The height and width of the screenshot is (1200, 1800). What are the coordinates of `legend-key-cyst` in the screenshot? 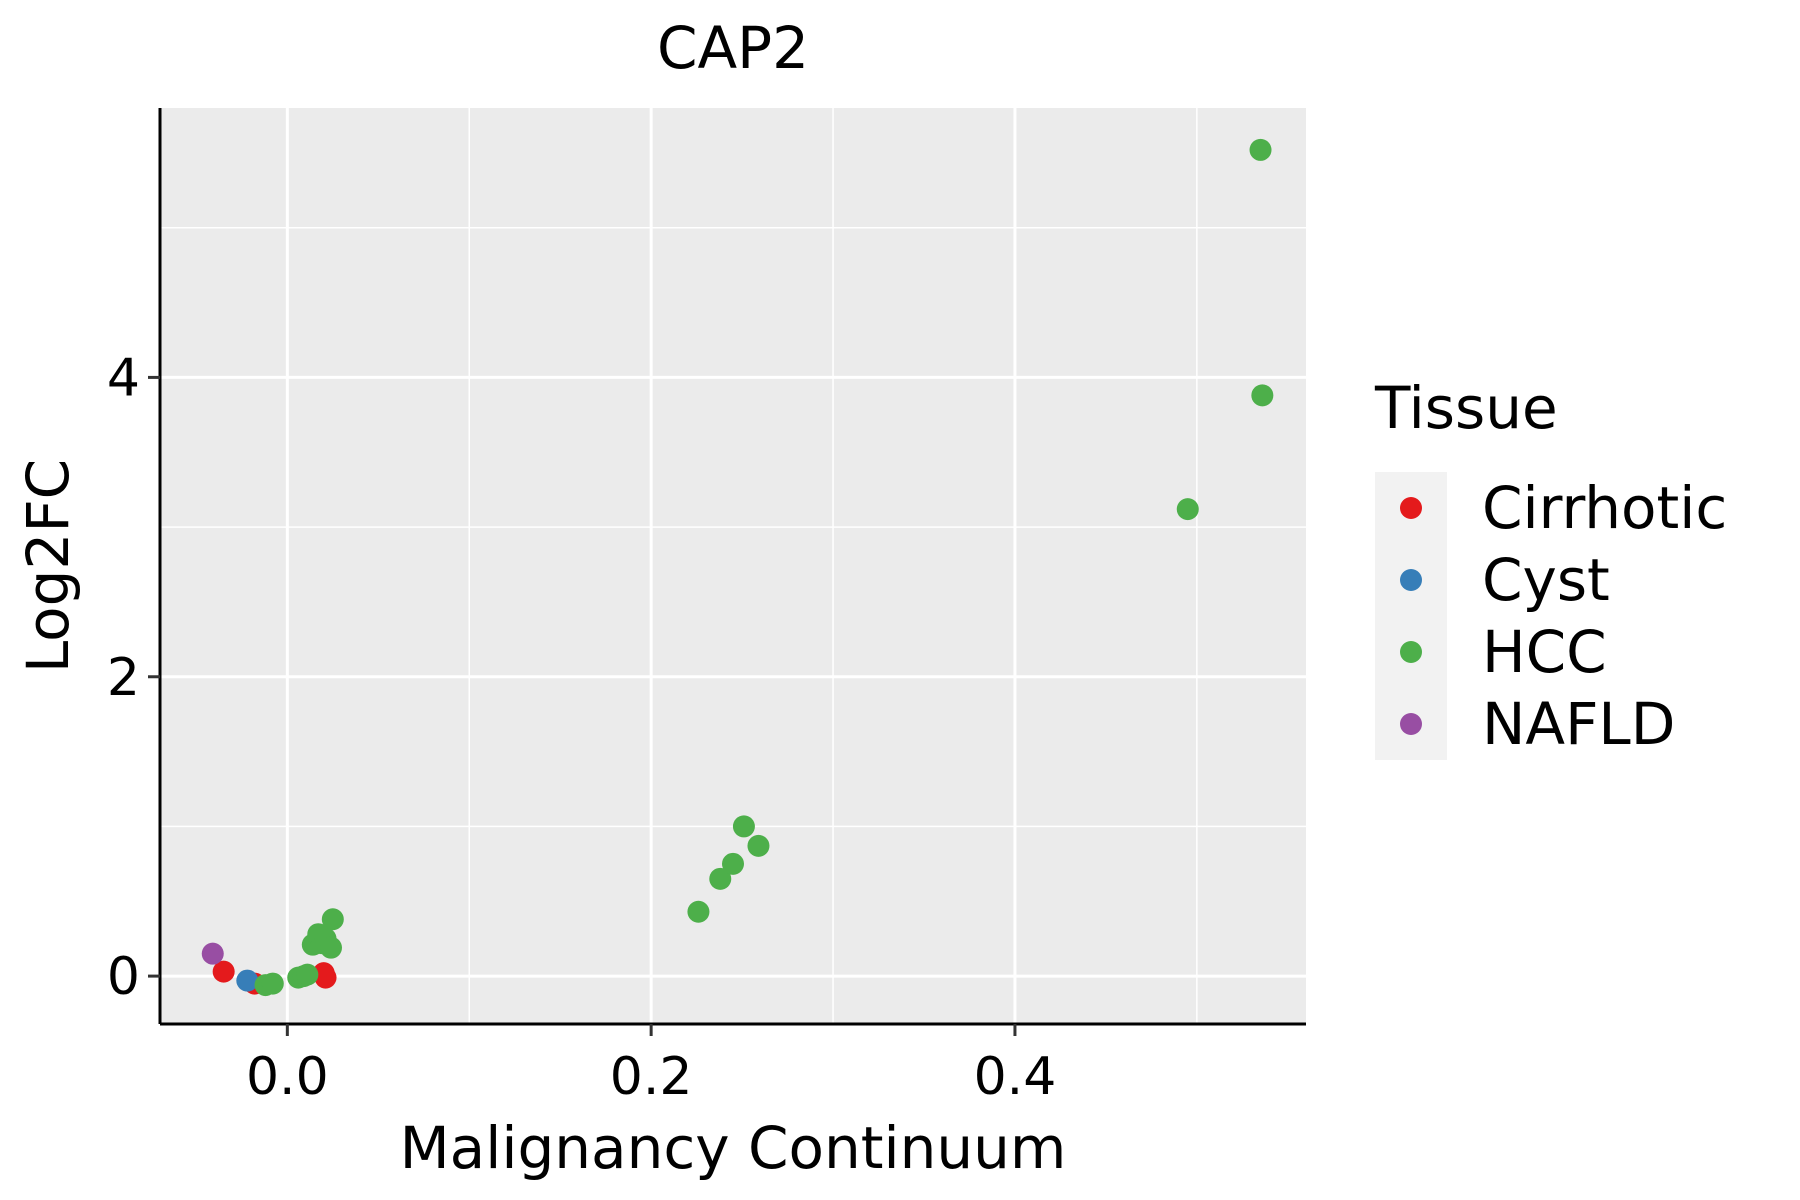 It's located at (1411, 580).